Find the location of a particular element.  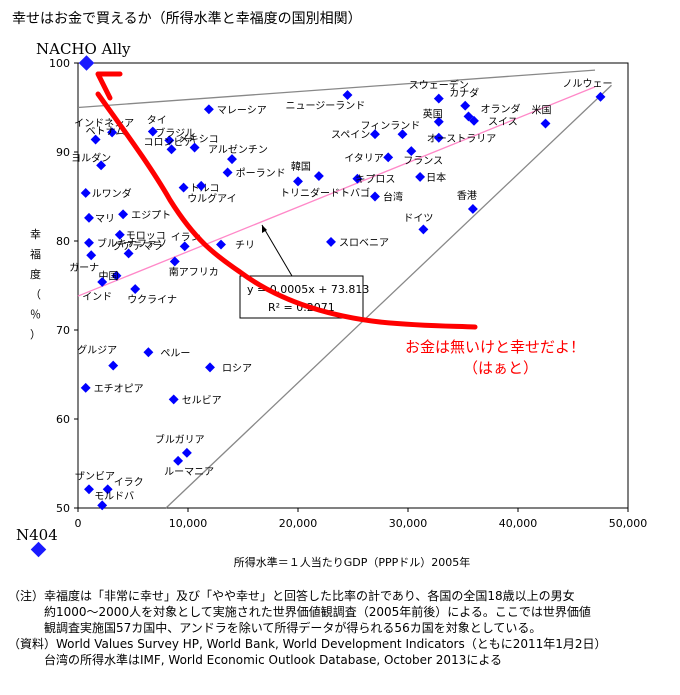

data-point-label: エチオピア is located at coordinates (119, 389).